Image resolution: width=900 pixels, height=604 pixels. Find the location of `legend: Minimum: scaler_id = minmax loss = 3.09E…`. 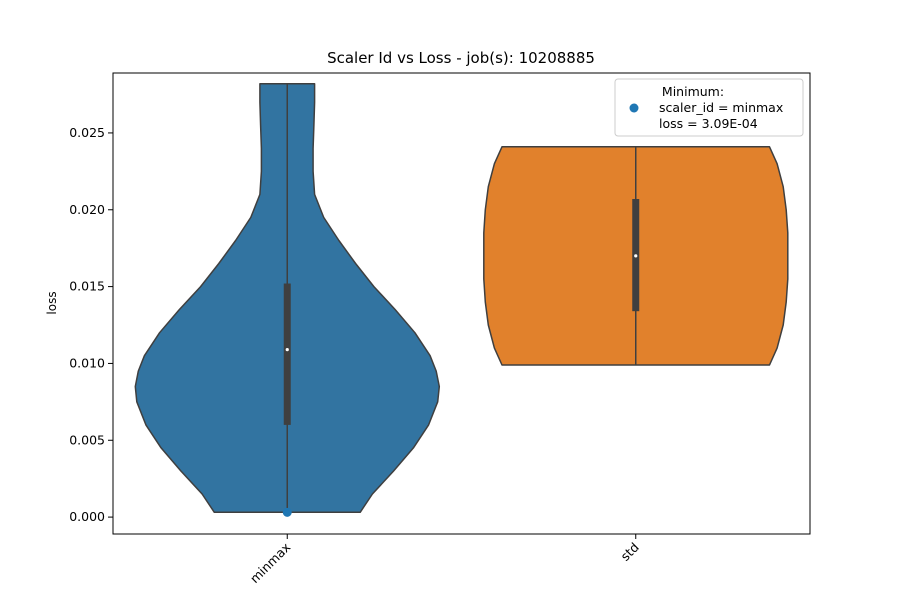

legend: Minimum: scaler_id = minmax loss = 3.09E… is located at coordinates (709, 107).